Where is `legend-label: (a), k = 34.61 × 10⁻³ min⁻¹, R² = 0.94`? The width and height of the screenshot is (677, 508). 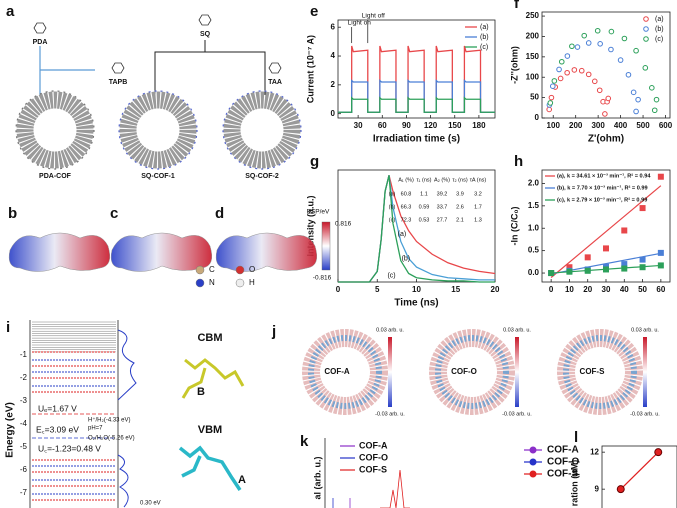
legend-label: (a), k = 34.61 × 10⁻³ min⁻¹, R² = 0.94 is located at coordinates (604, 175).